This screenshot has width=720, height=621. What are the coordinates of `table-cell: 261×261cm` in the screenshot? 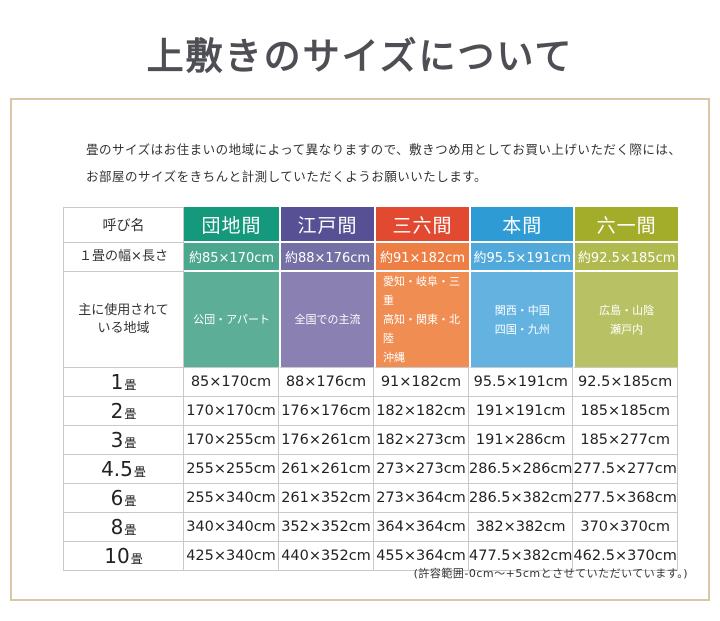 It's located at (326, 469).